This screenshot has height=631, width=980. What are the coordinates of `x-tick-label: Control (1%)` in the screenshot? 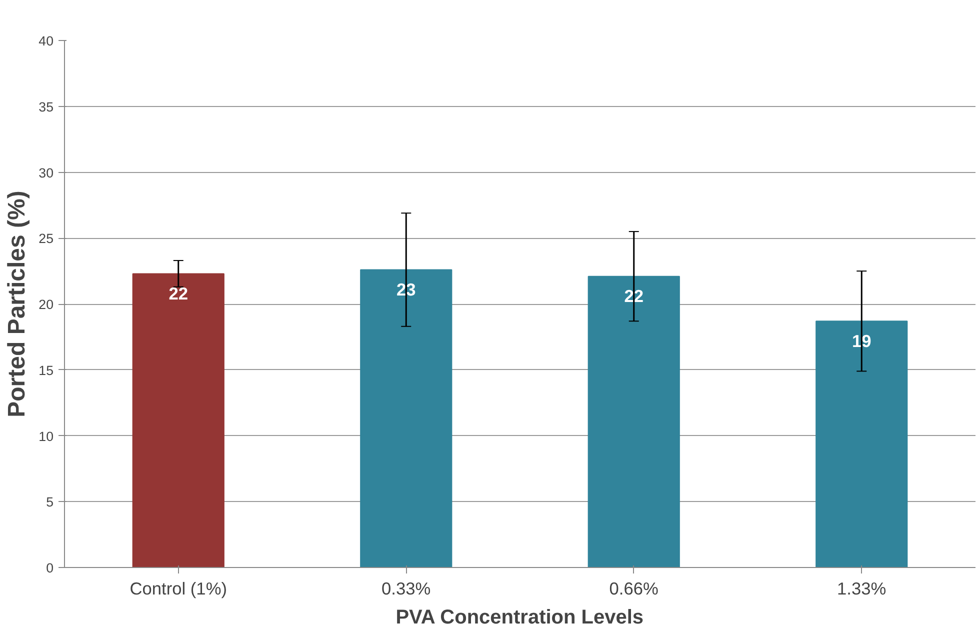 It's located at (179, 588).